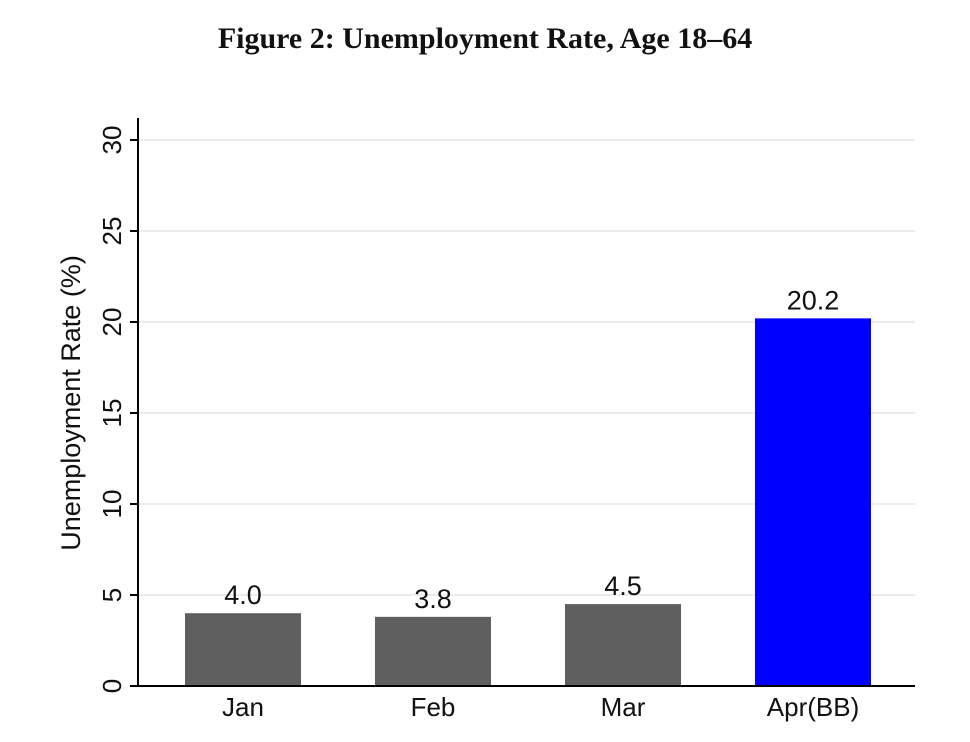  Describe the element at coordinates (623, 586) in the screenshot. I see `value-label: 4.5` at that location.